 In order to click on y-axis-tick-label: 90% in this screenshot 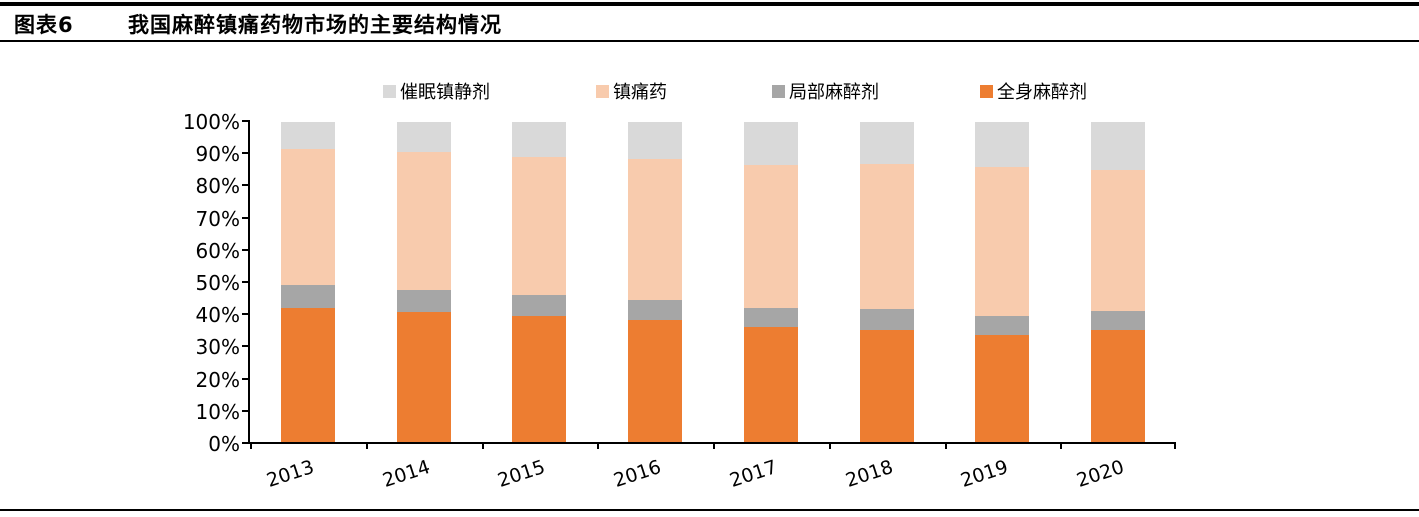, I will do `click(217, 154)`.